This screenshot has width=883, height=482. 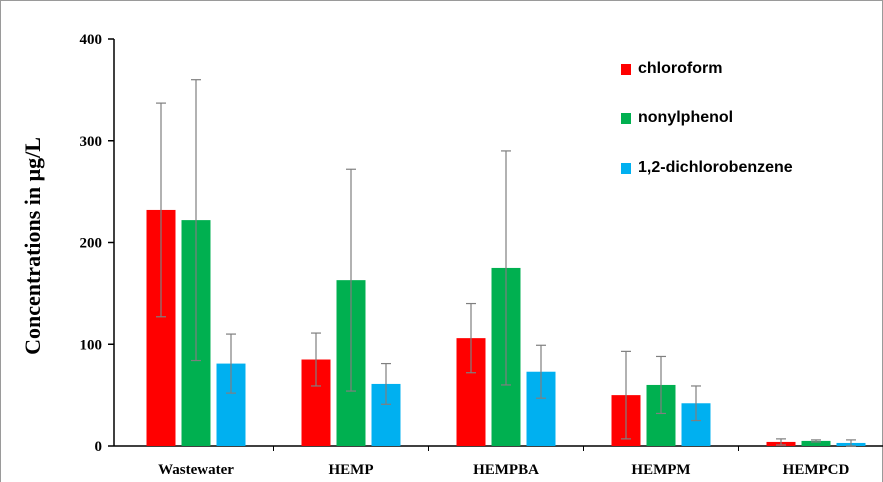 I want to click on x-tick-label: Wastewater, so click(x=196, y=470).